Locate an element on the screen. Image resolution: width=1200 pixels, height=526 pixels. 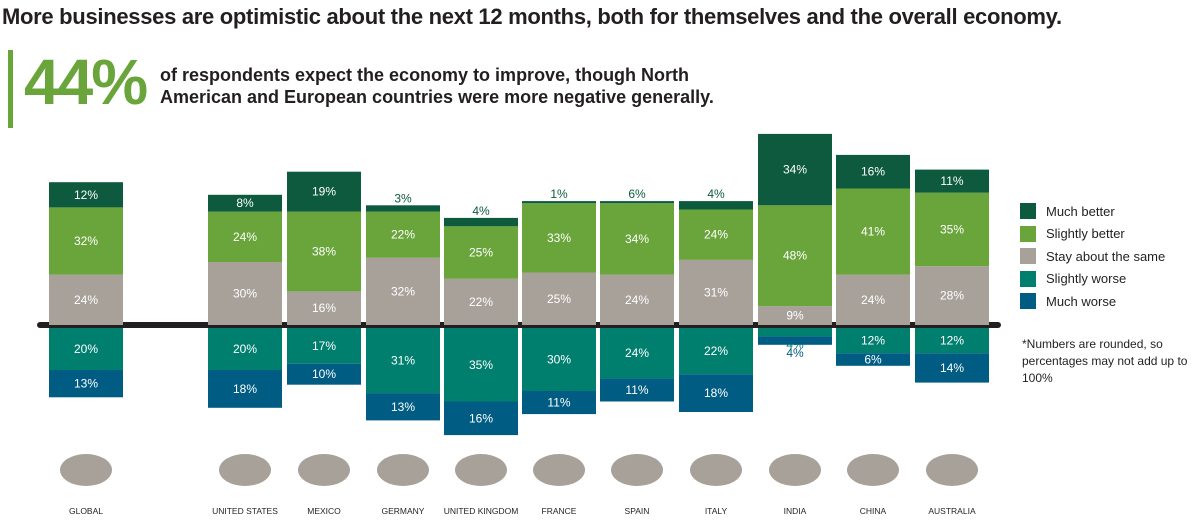
category-label: UNITED STATES is located at coordinates (245, 511).